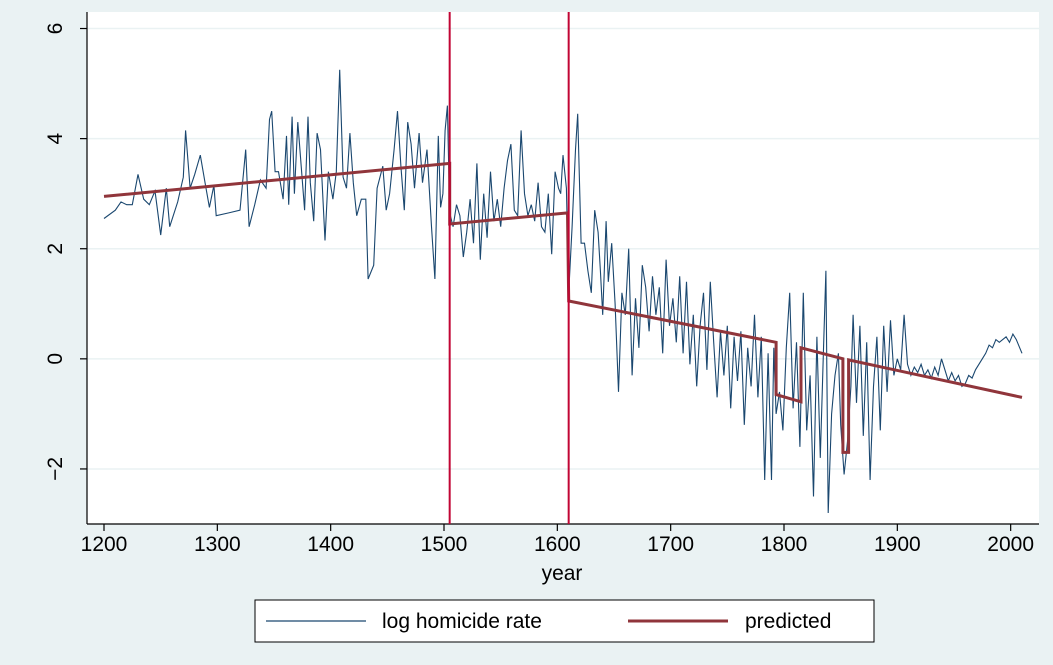  Describe the element at coordinates (104, 544) in the screenshot. I see `x-tick-label: 1200` at that location.